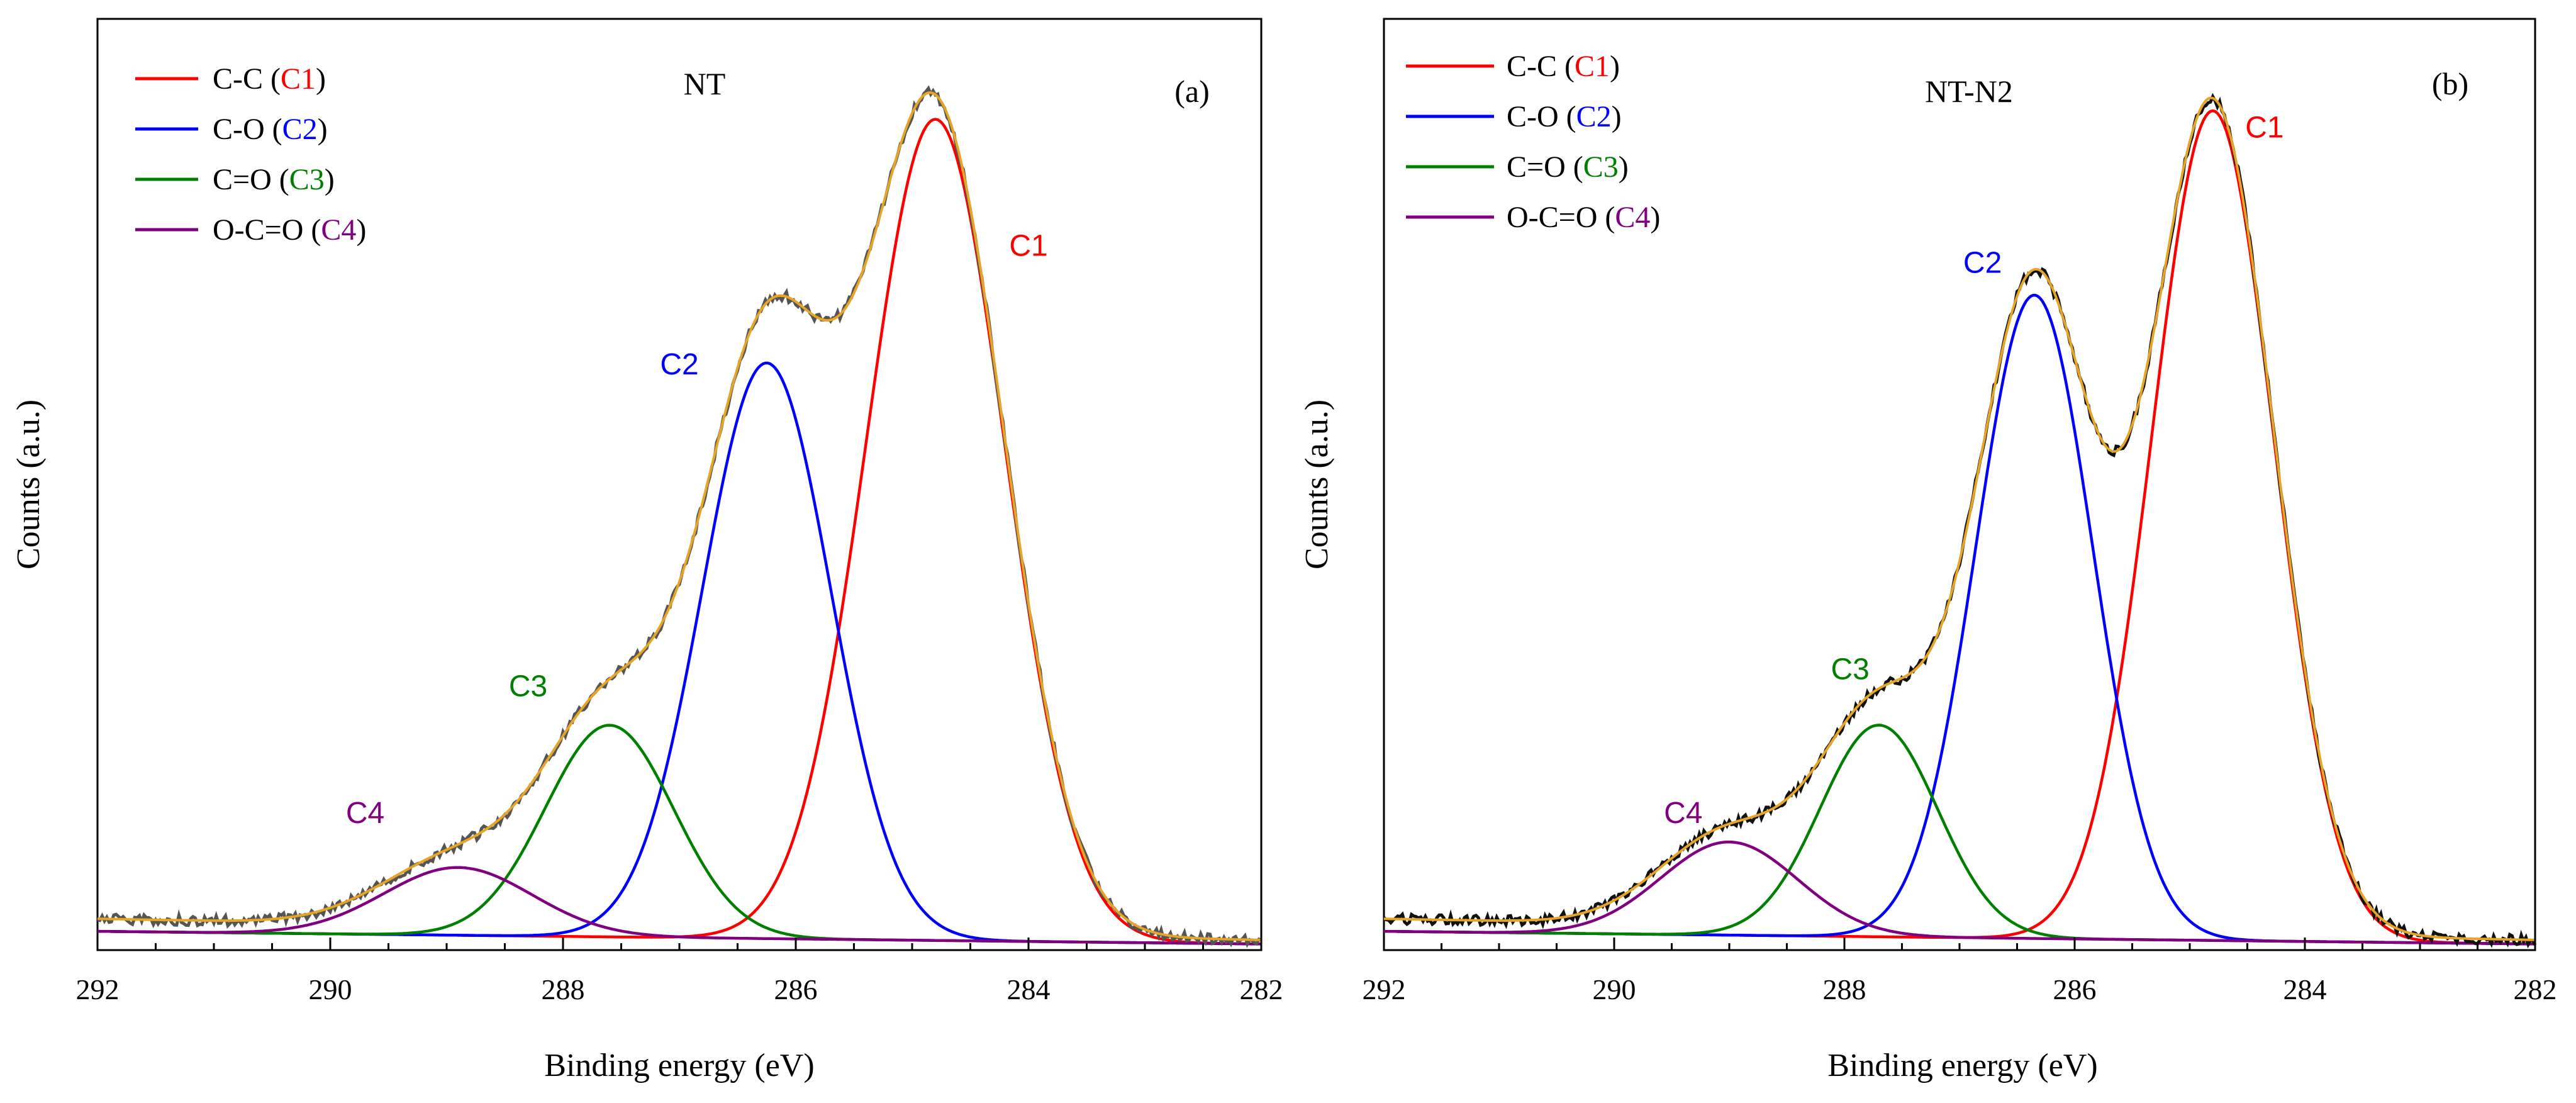 The width and height of the screenshot is (2576, 1103). I want to click on x-tick-label-a: 290, so click(330, 989).